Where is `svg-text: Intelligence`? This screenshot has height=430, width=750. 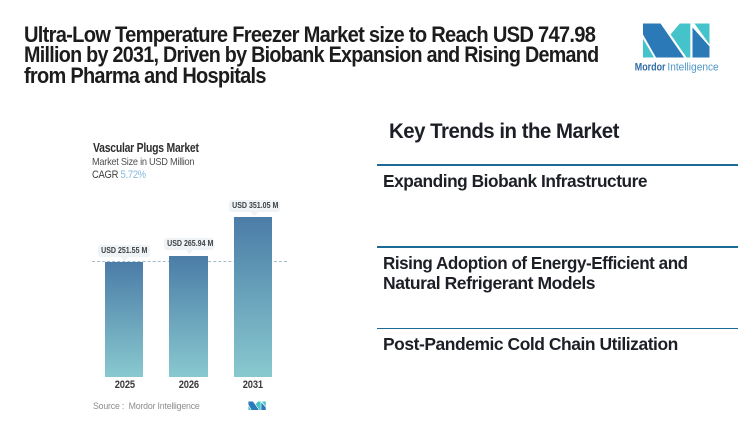 svg-text: Intelligence is located at coordinates (692, 68).